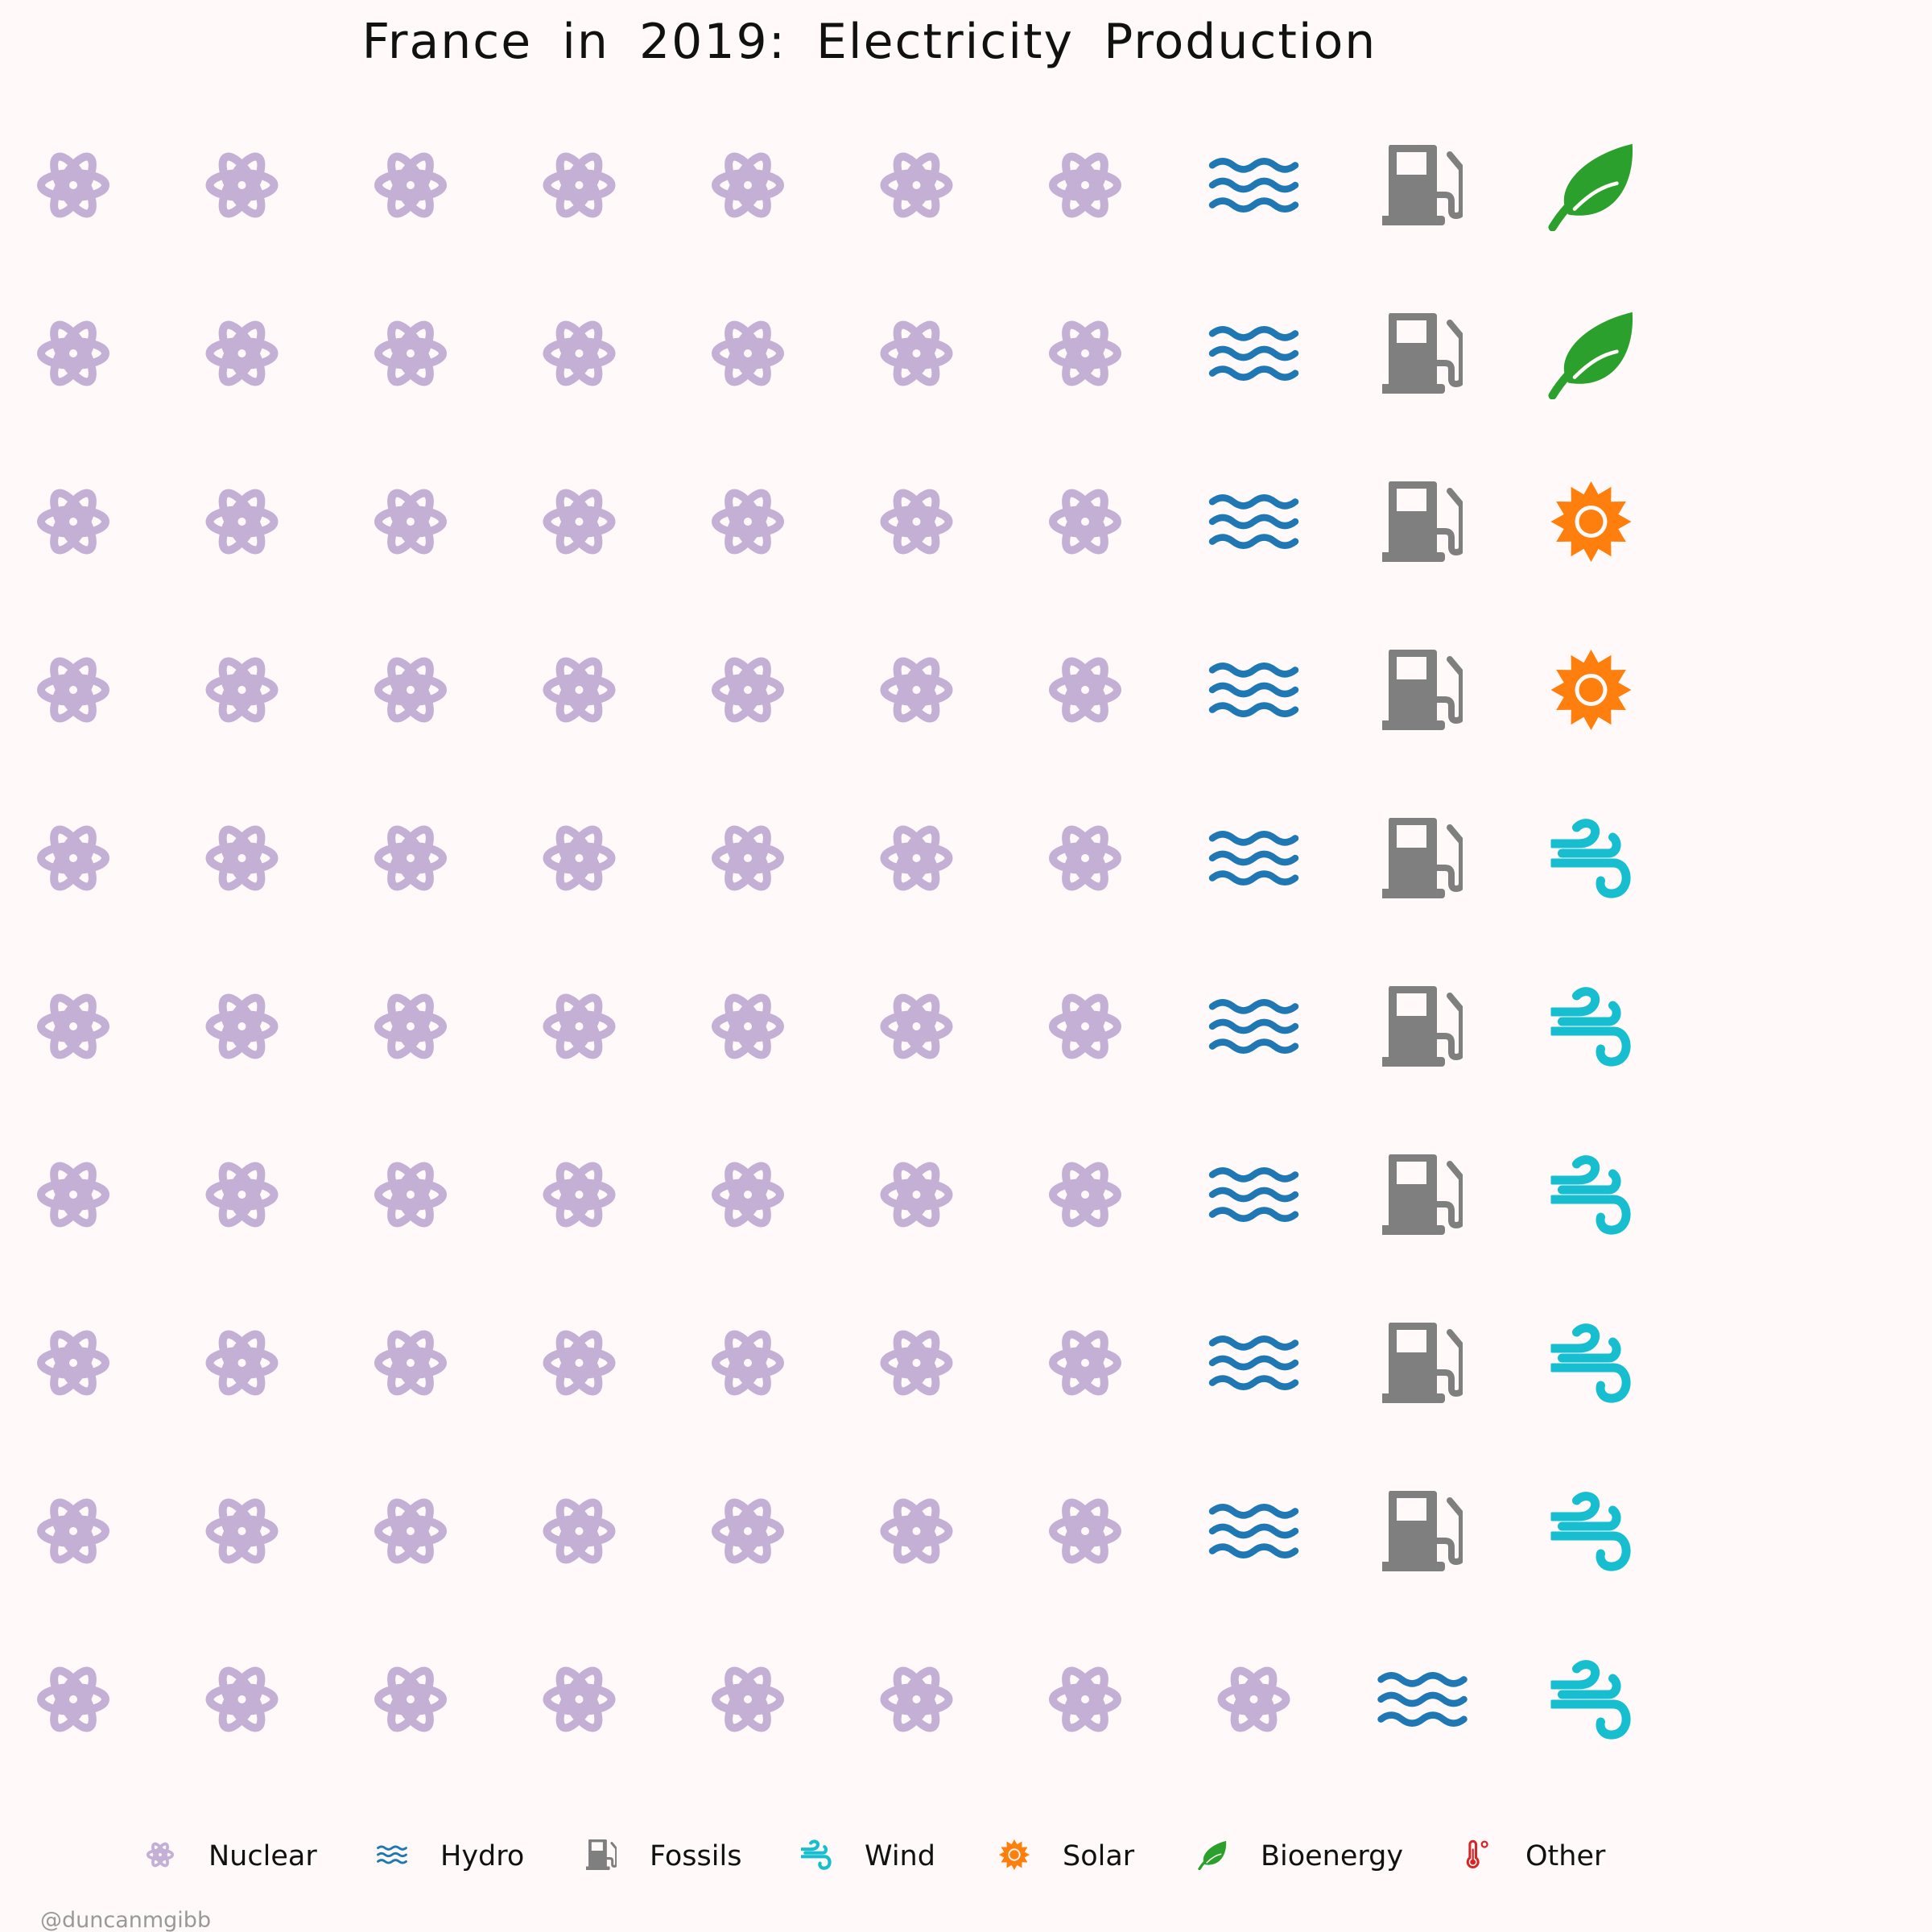 This screenshot has width=1932, height=1932. I want to click on legend-item-solar: Solar, so click(1067, 1855).